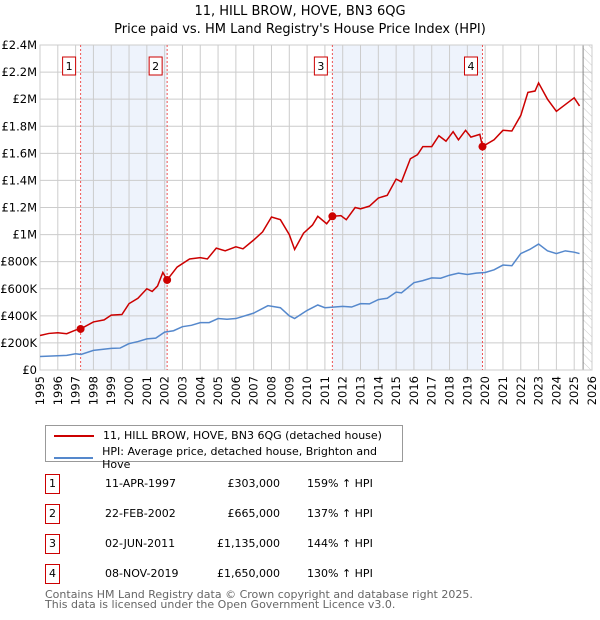 The width and height of the screenshot is (600, 620). I want to click on table-row: 4 08-NOV-2019 £1,650,000 130% ↑ HPI, so click(245, 574).